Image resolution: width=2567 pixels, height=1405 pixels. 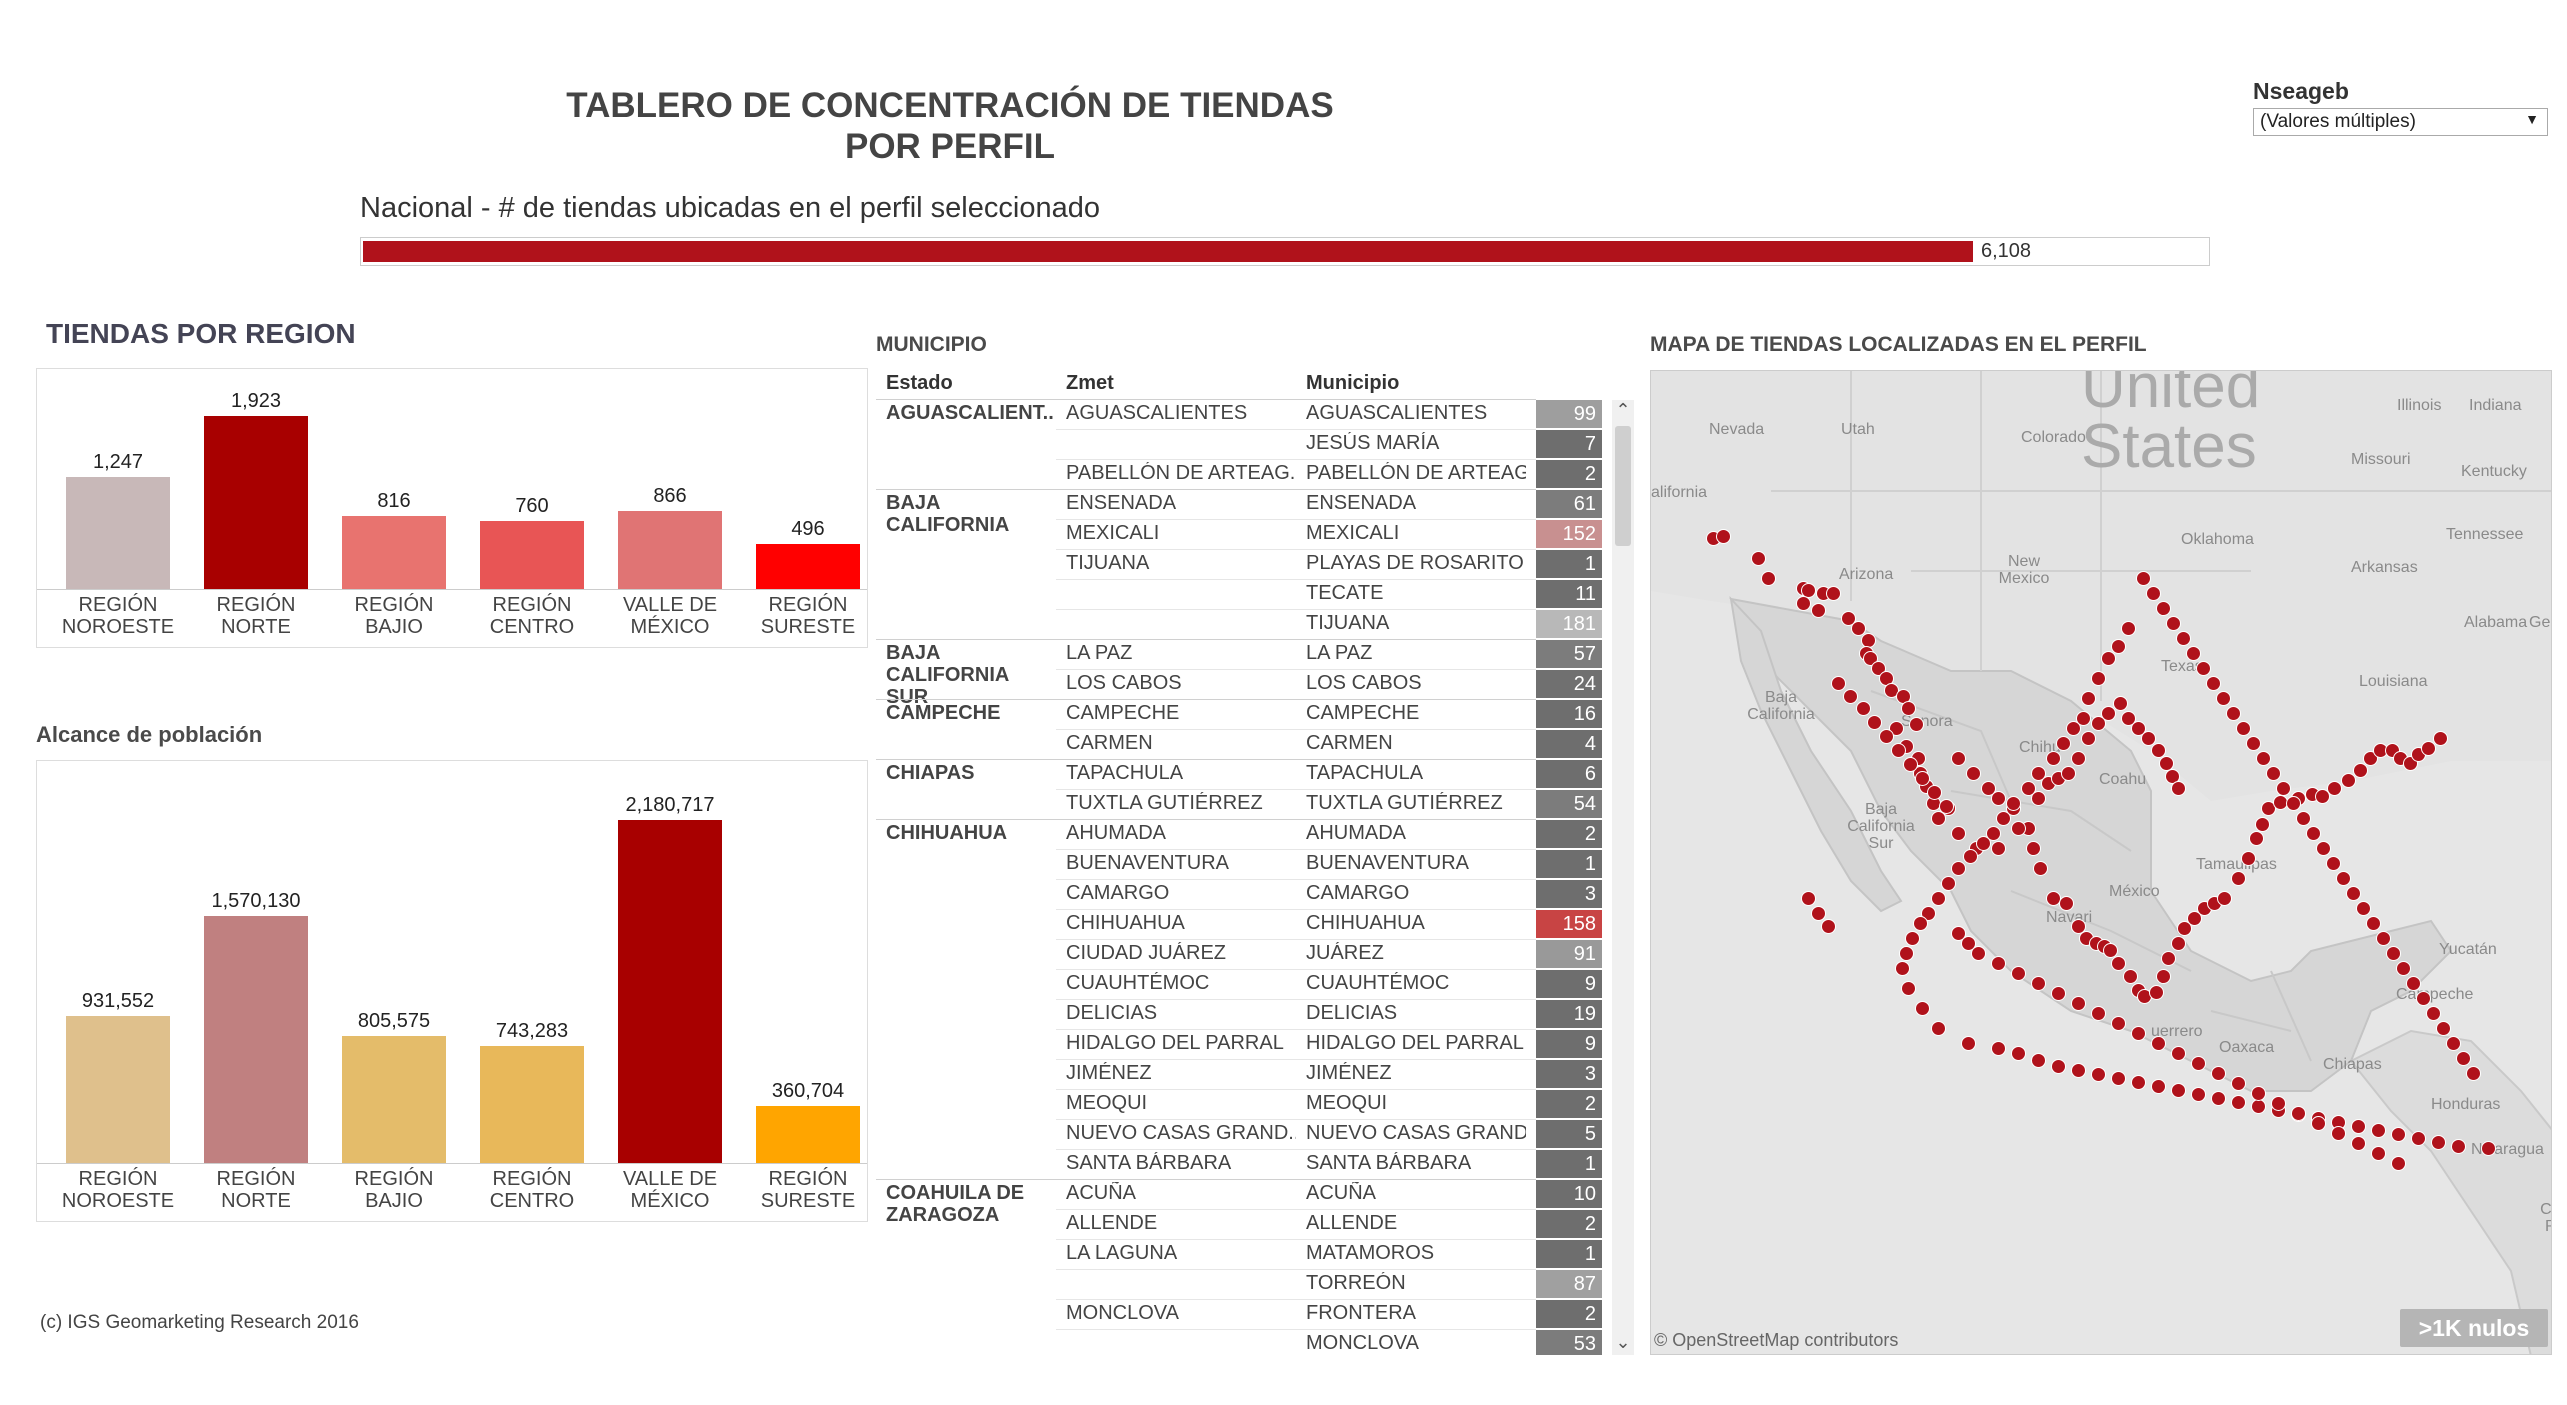 I want to click on table-row: NUEVO CASAS GRAND.. NUEVO CASAS GRAND.. 5, so click(x=1258, y=1135).